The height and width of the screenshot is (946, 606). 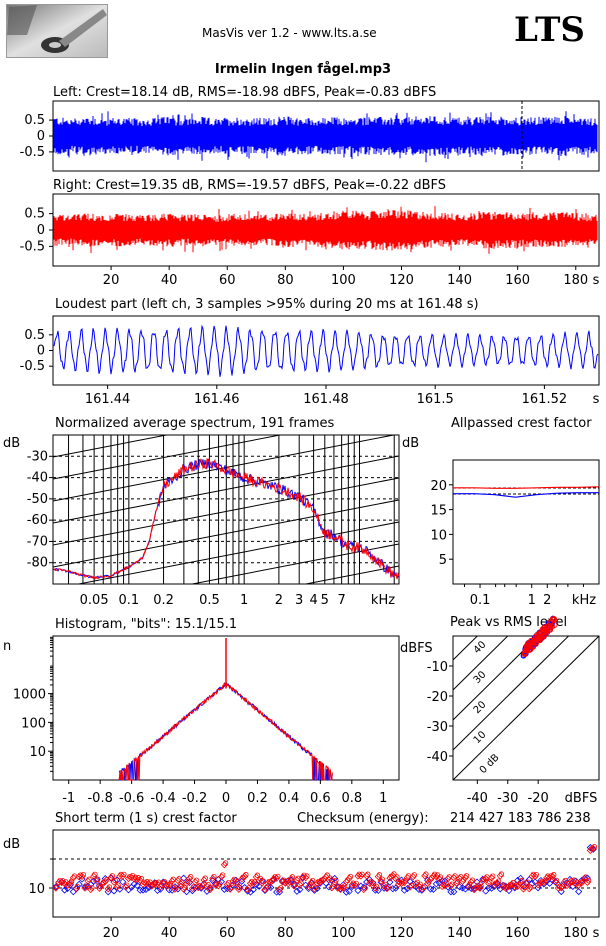 I want to click on chart-title-4: Allpassed crest factor, so click(x=521, y=423).